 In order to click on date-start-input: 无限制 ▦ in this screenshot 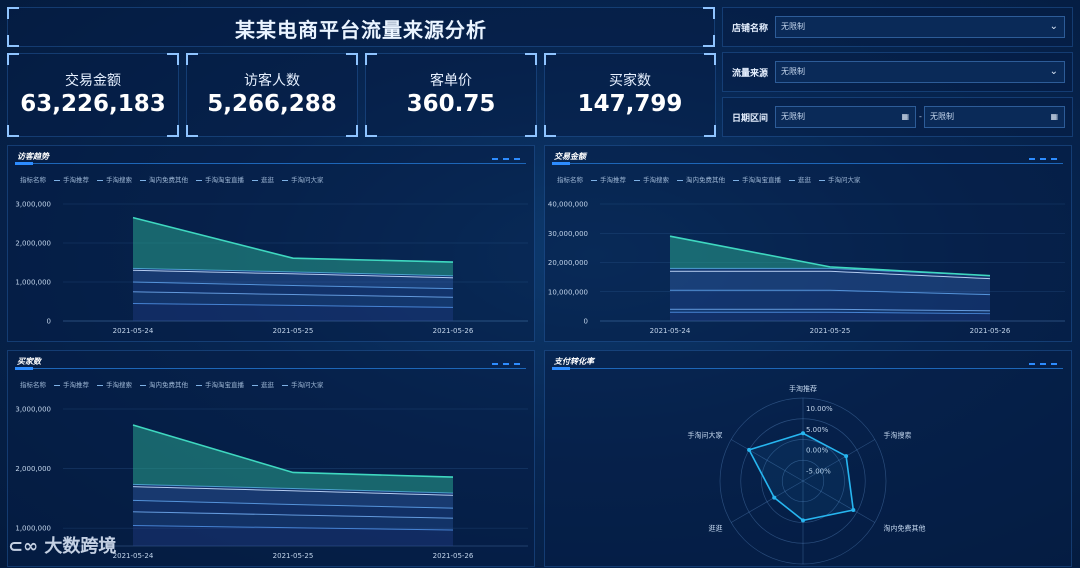, I will do `click(845, 117)`.